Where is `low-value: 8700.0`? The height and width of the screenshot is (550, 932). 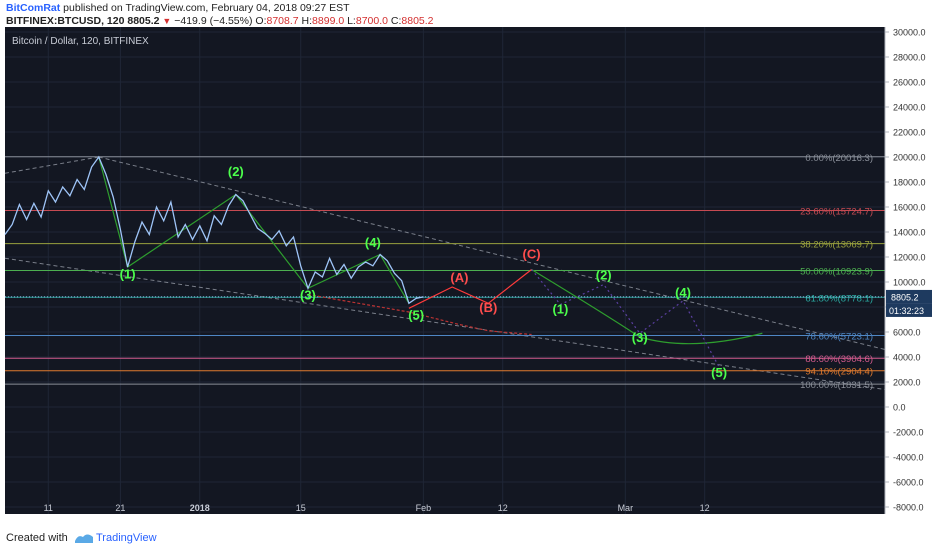
low-value: 8700.0 is located at coordinates (371, 21).